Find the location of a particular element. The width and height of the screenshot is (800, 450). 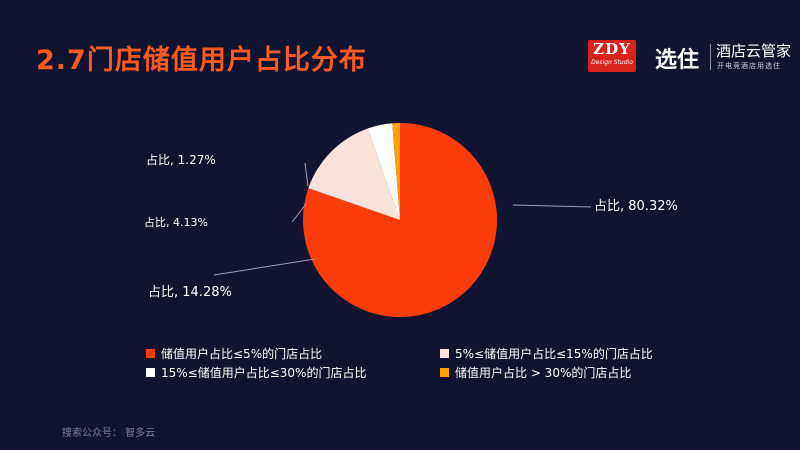

legend-item-3: 储值用户占比 > 30%的门店占比 is located at coordinates (535, 372).